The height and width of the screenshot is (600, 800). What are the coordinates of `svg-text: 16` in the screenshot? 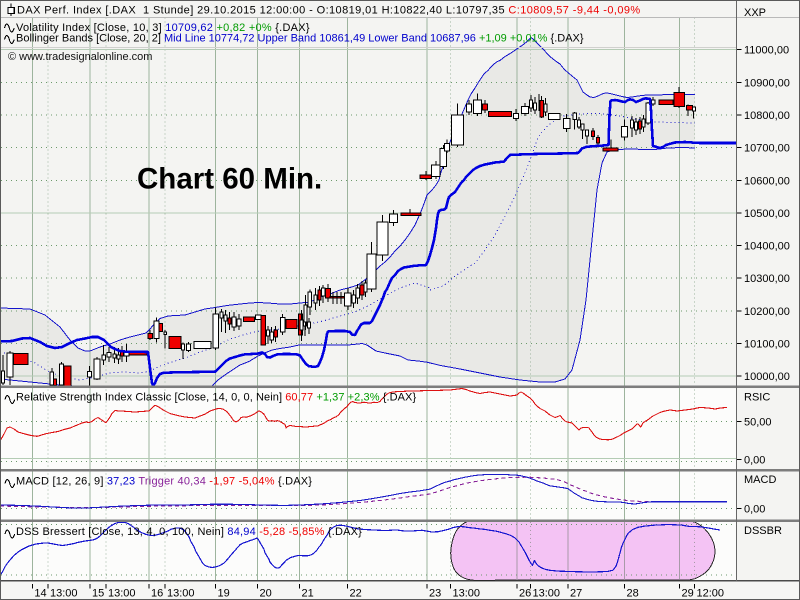 It's located at (157, 594).